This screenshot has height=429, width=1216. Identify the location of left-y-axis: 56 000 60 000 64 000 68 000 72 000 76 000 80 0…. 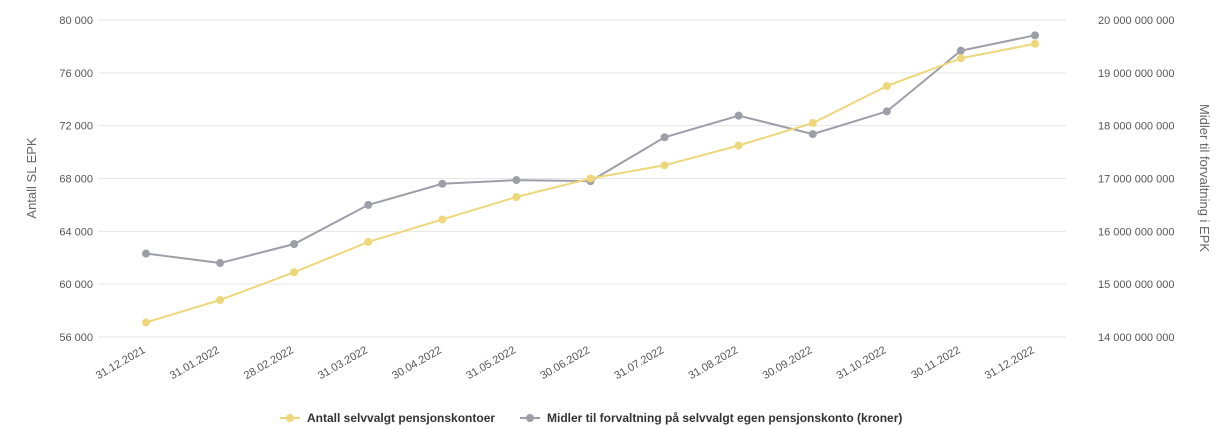
(76, 179).